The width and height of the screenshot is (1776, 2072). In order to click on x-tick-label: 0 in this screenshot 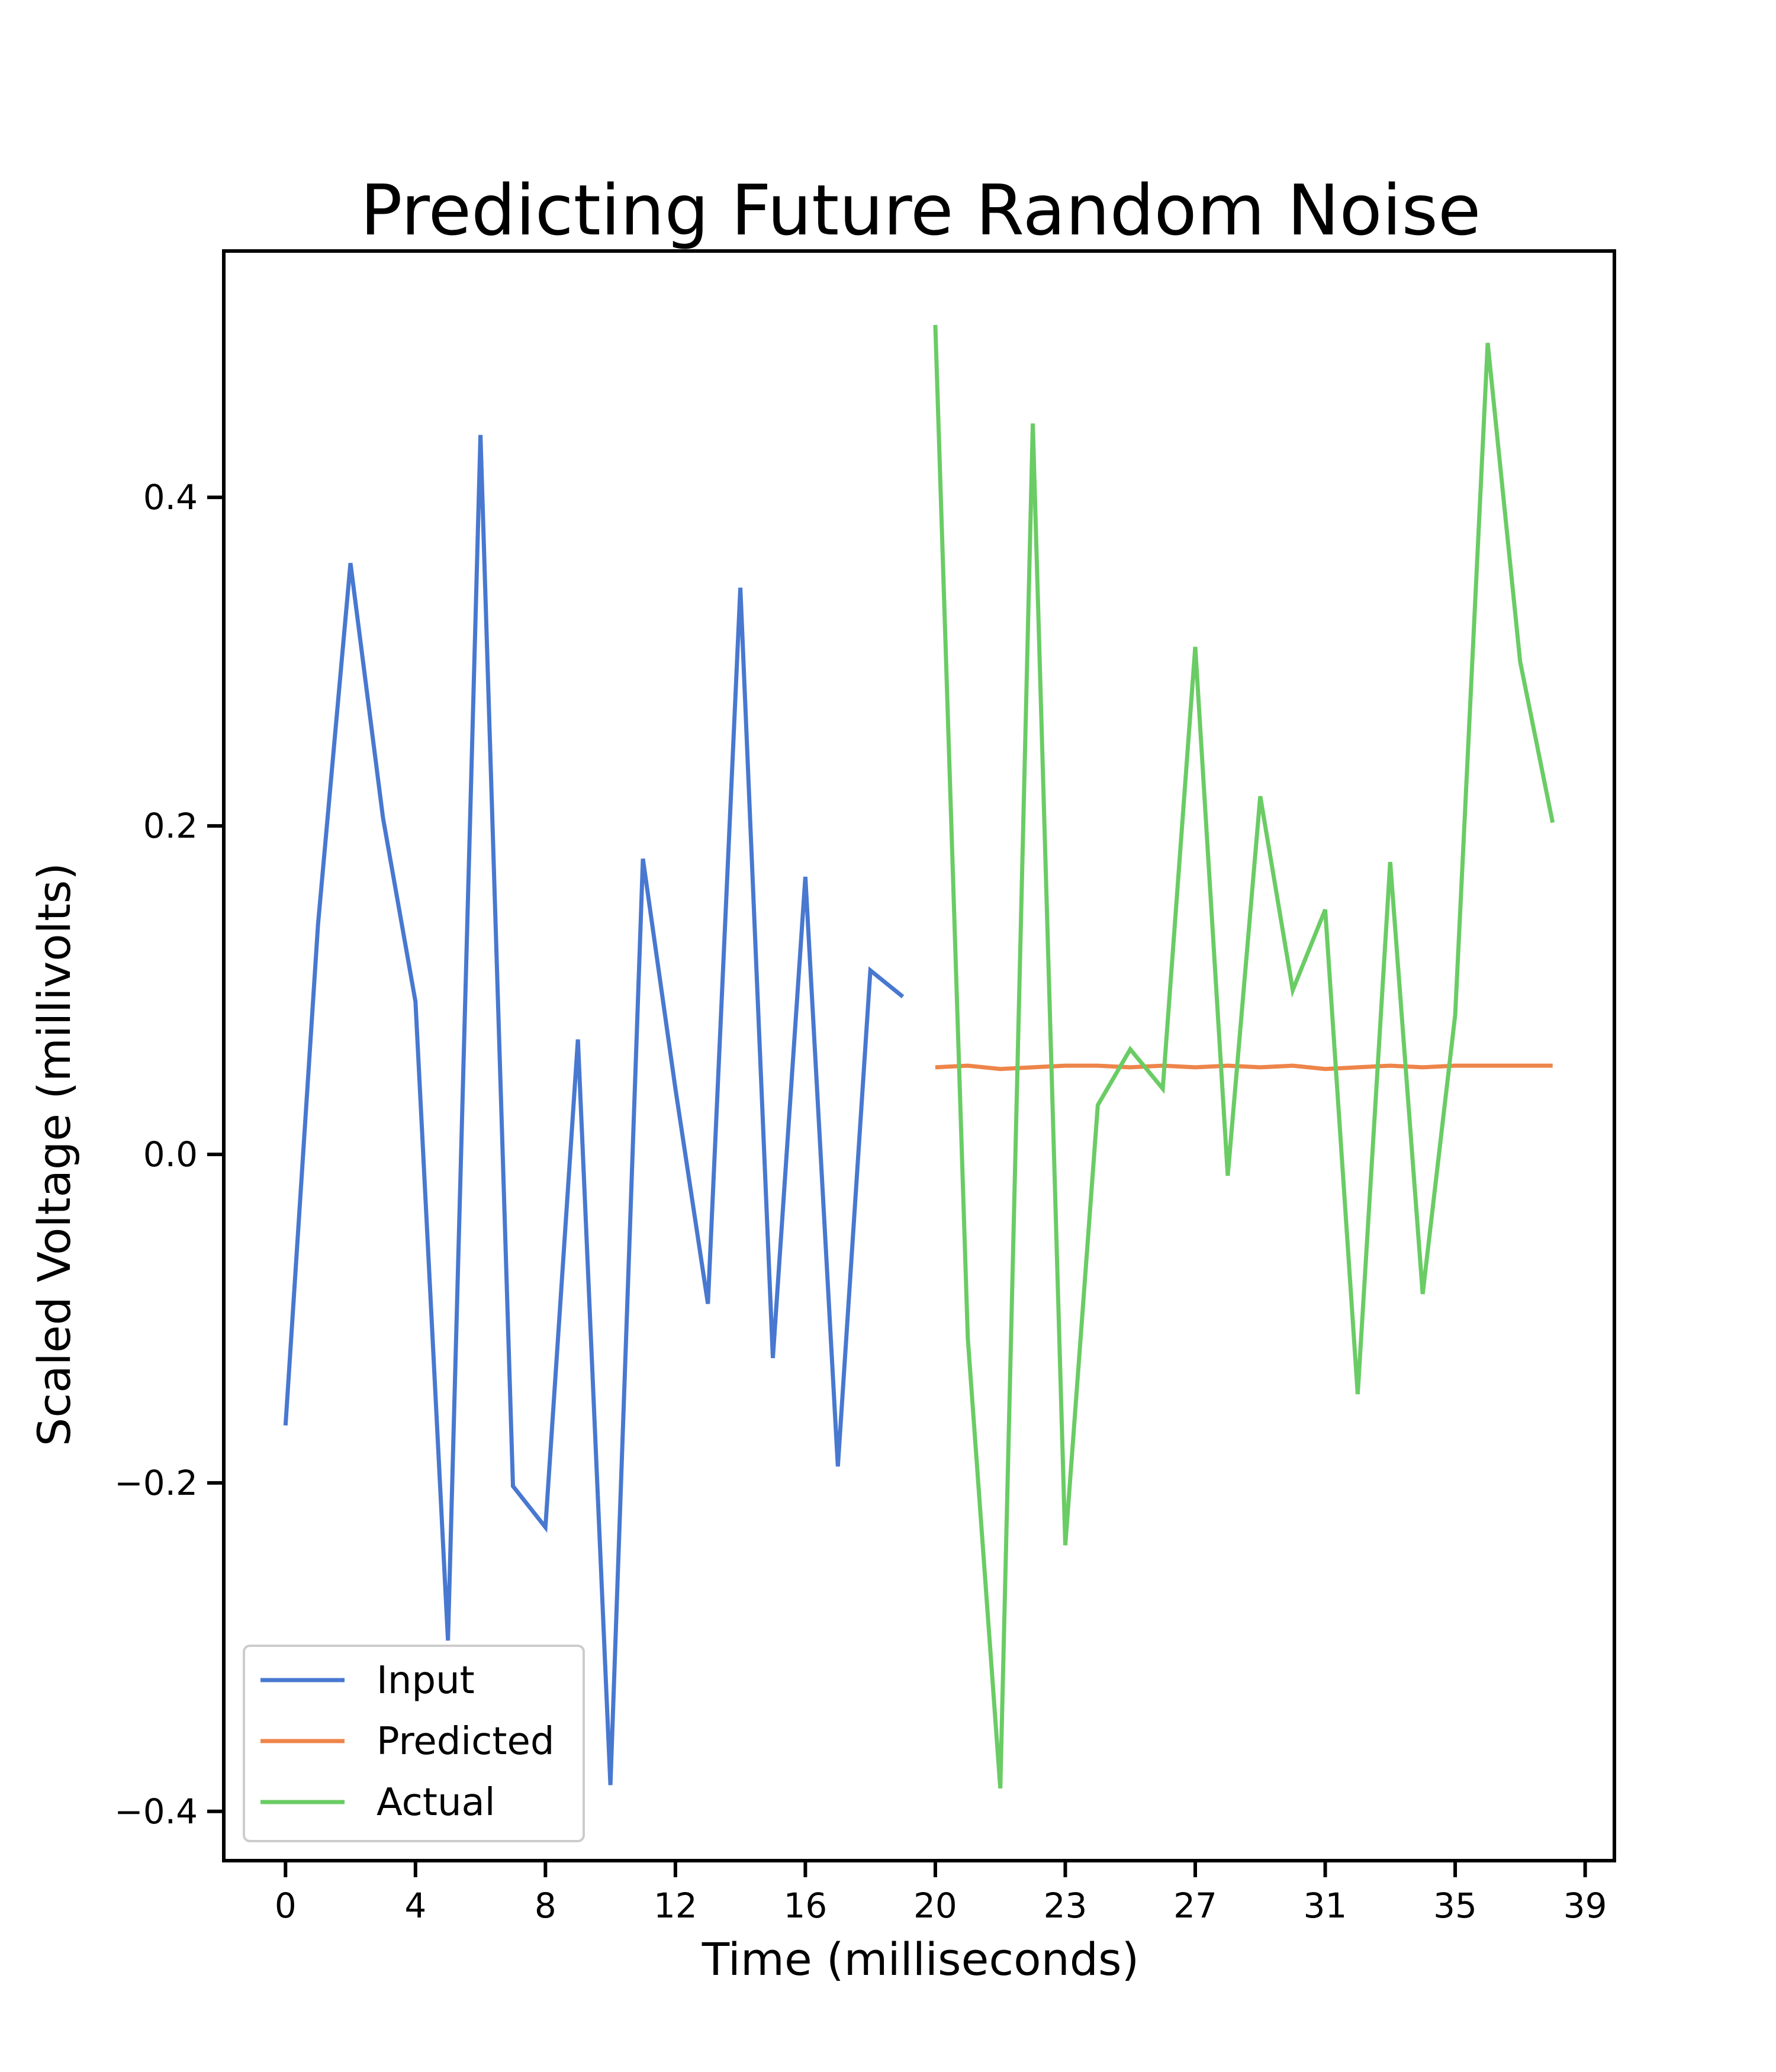, I will do `click(286, 1906)`.